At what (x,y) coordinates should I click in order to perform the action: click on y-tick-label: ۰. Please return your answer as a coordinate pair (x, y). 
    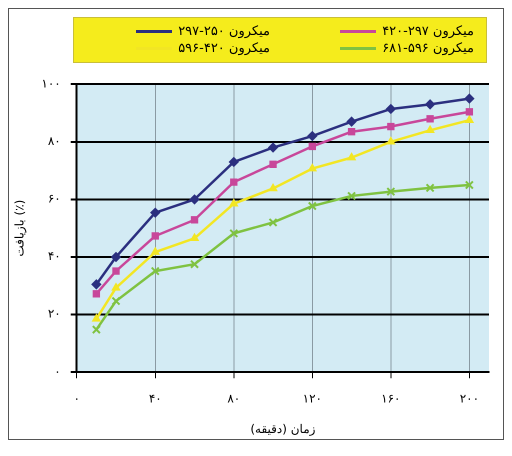
    Looking at the image, I should click on (57, 371).